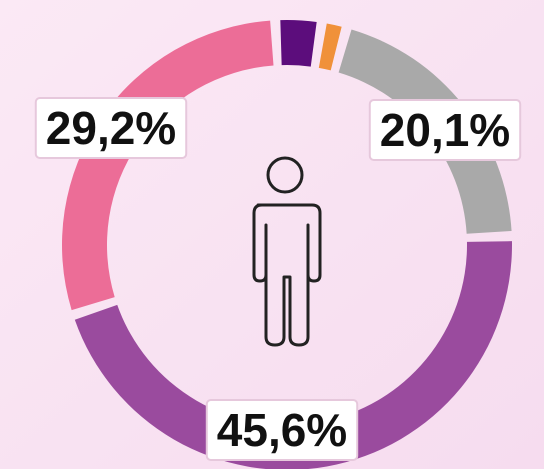 This screenshot has width=544, height=469. I want to click on value-label: 20,1%, so click(445, 130).